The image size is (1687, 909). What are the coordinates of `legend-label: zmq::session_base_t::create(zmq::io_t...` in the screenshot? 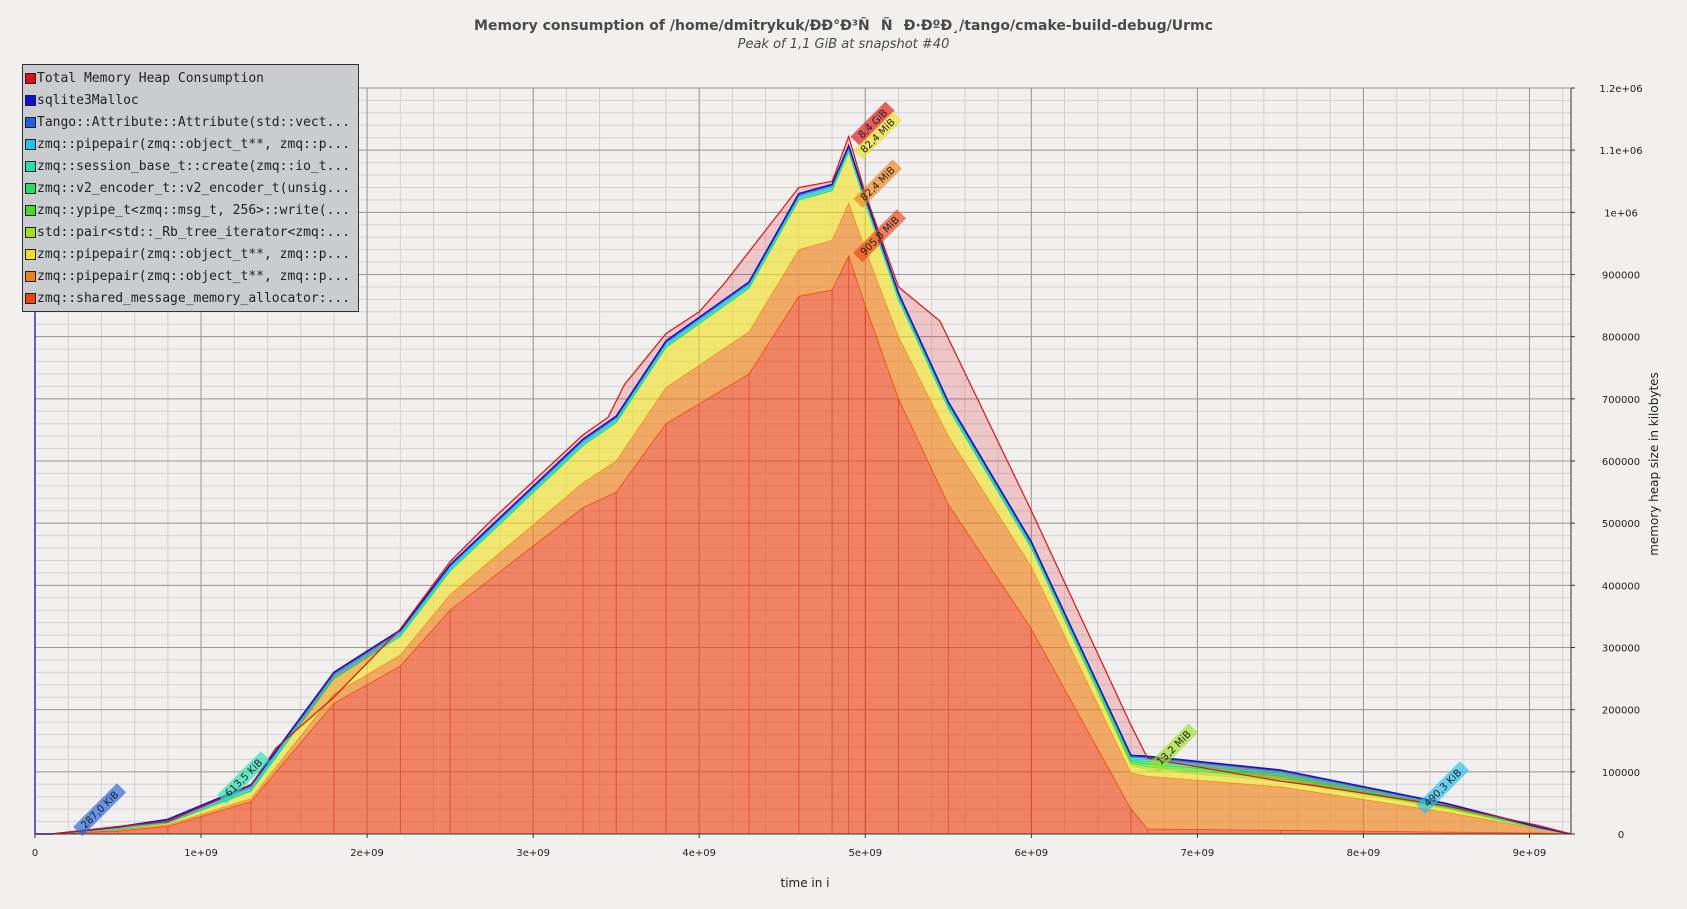 It's located at (194, 166).